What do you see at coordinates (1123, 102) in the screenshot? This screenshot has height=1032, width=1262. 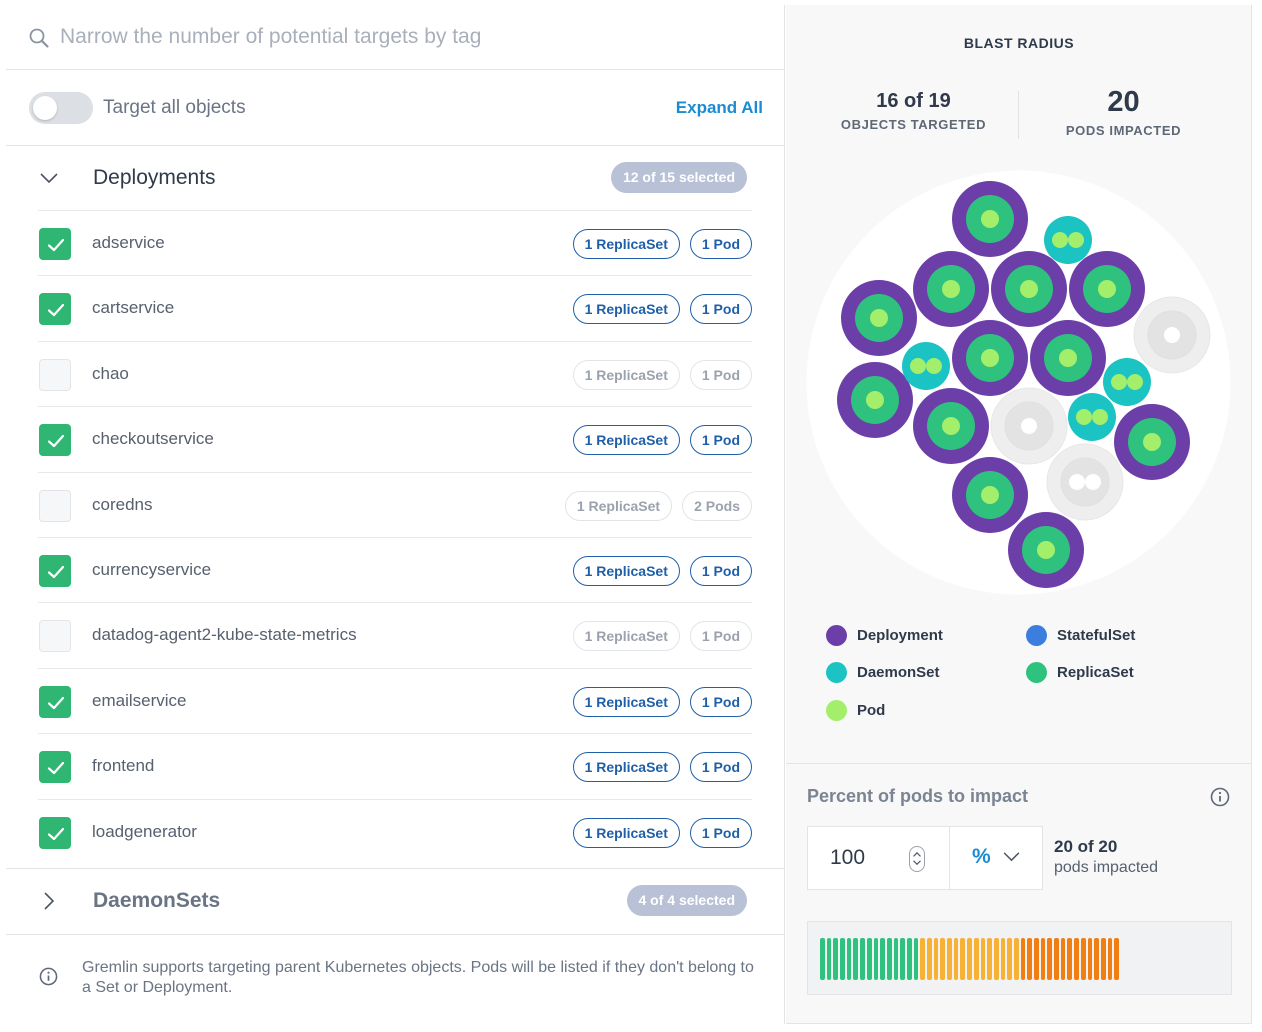 I see `pods-impacted-value: 20` at bounding box center [1123, 102].